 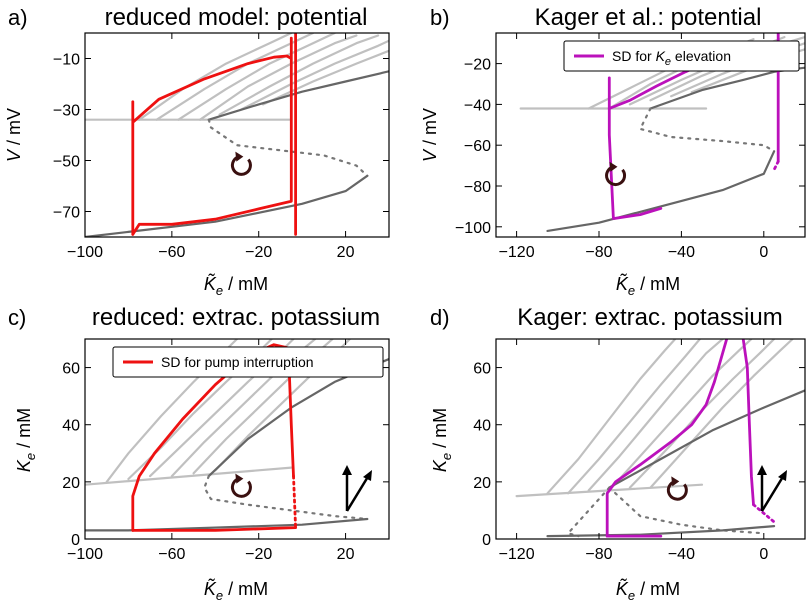 I want to click on panel-a-frame, so click(x=237, y=135).